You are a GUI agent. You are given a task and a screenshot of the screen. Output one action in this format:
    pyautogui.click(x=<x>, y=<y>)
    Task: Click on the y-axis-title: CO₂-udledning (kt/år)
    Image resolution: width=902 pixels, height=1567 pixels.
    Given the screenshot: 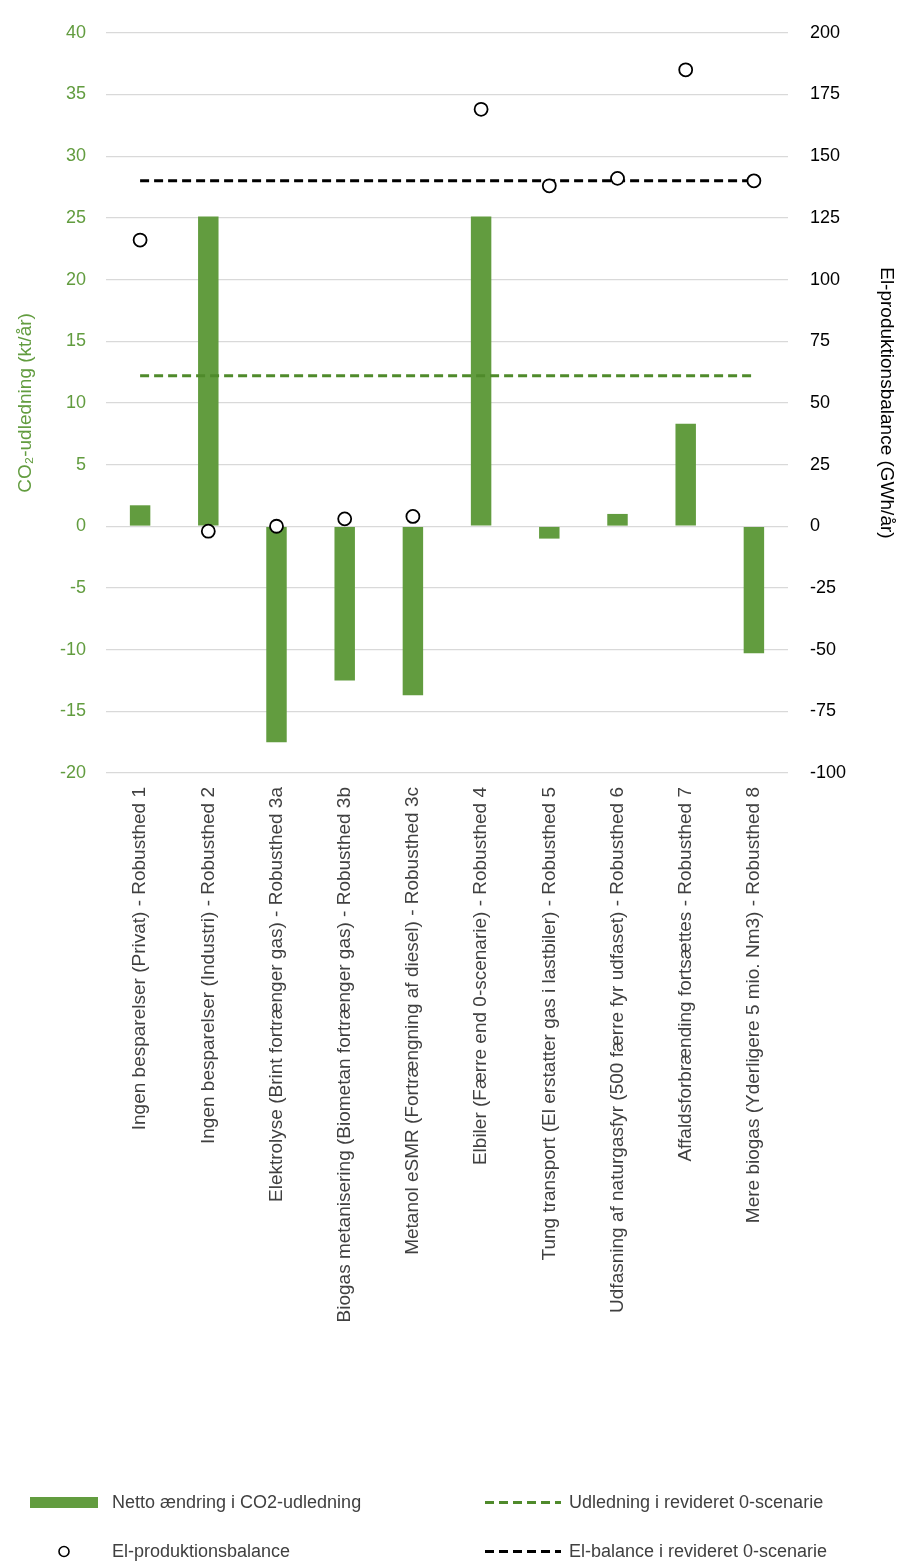 What is the action you would take?
    pyautogui.click(x=24, y=403)
    